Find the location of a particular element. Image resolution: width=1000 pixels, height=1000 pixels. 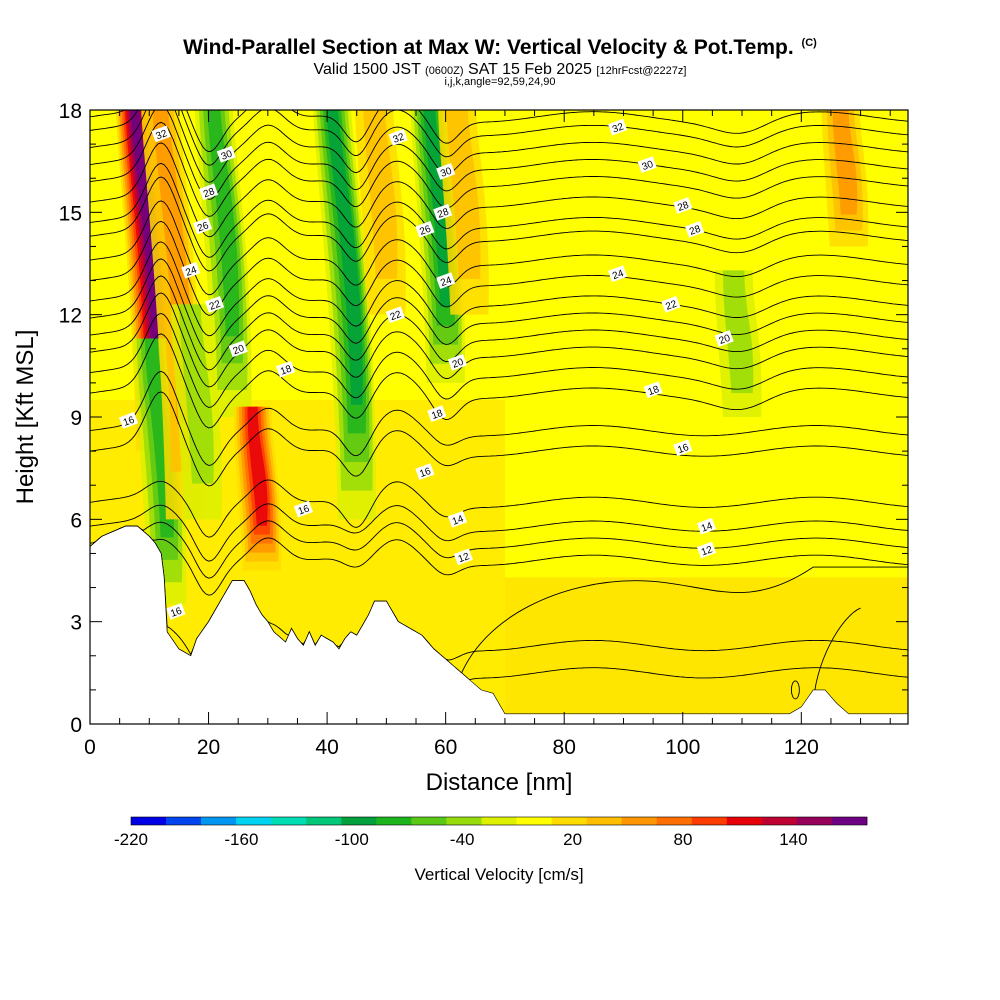

theta-label: 20 is located at coordinates (238, 348).